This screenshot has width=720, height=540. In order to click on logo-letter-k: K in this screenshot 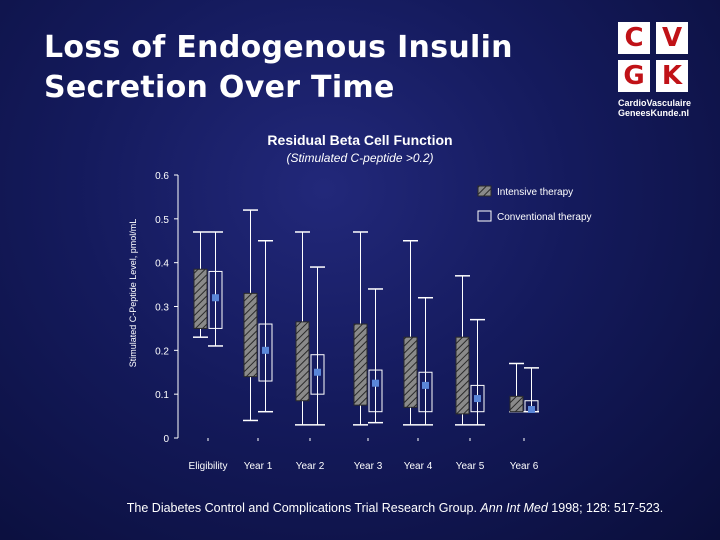, I will do `click(672, 76)`.